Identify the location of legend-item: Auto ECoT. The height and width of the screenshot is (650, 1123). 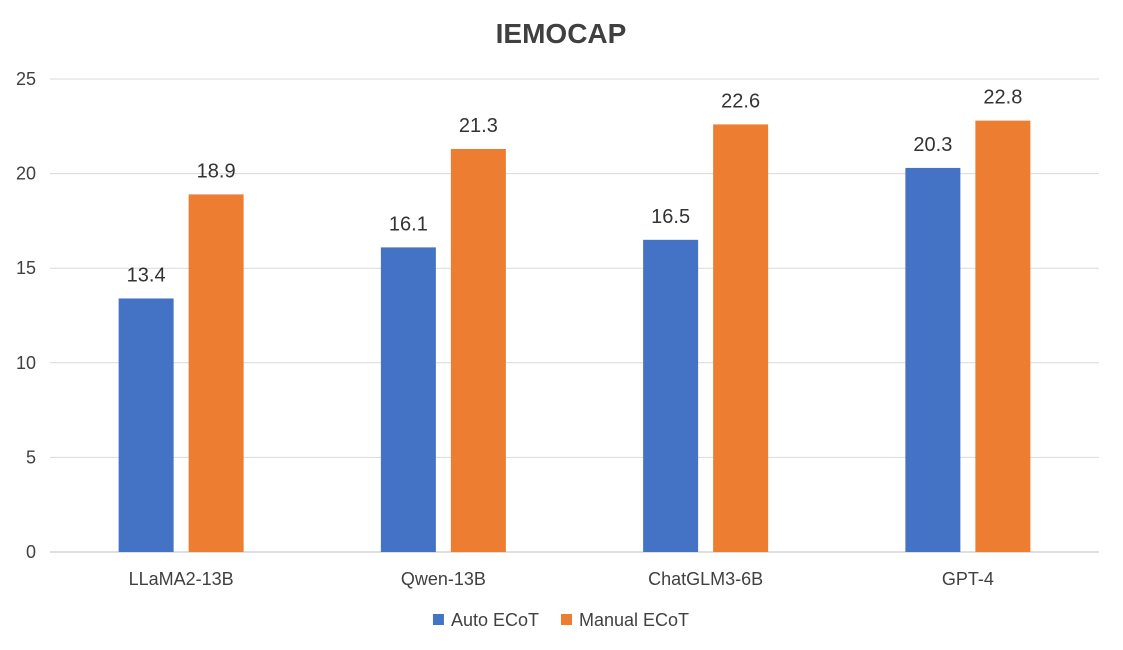
(485, 620).